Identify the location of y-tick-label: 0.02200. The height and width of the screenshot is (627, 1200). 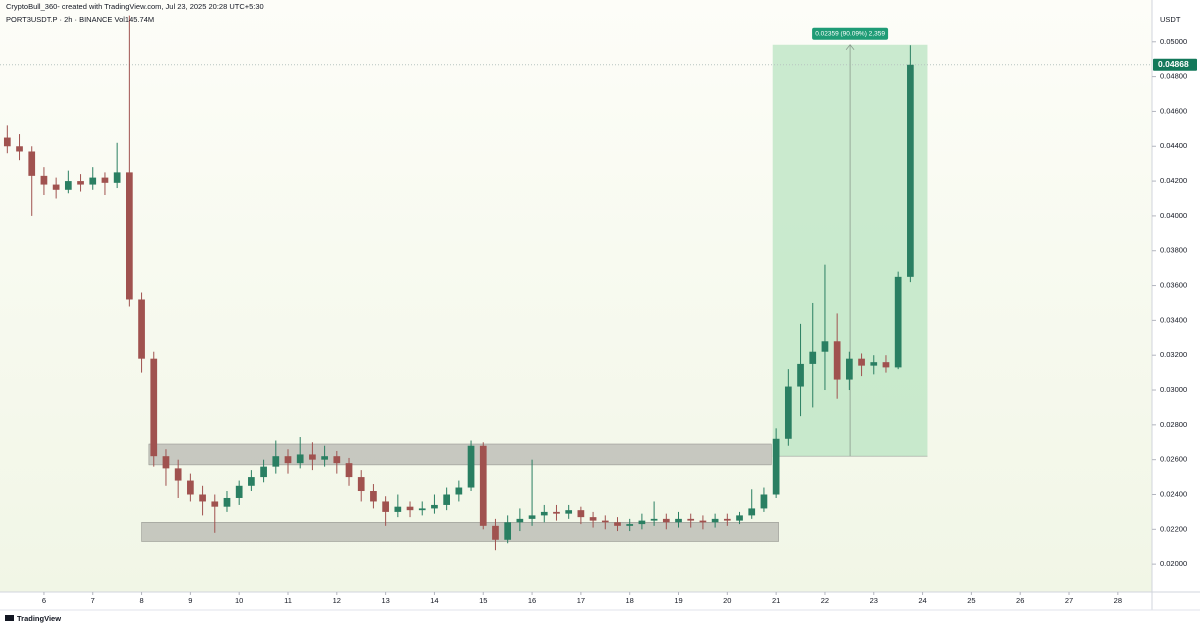
(1173, 528).